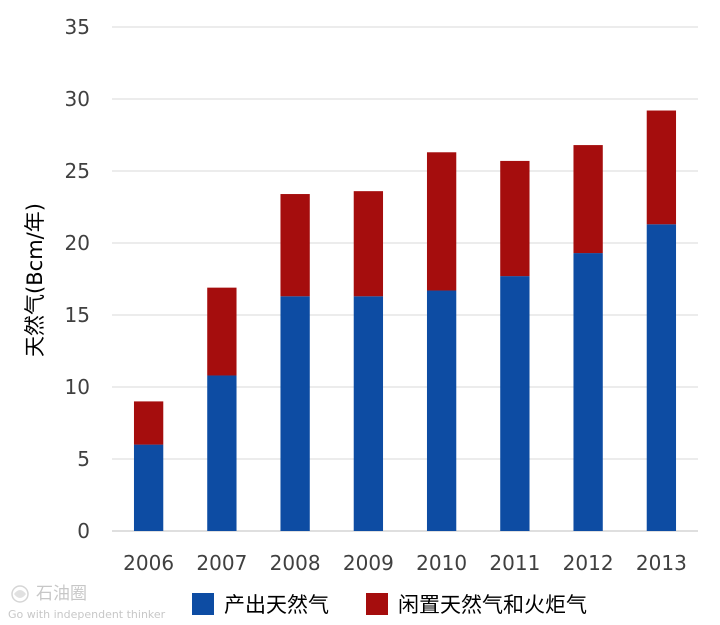 The width and height of the screenshot is (720, 625). Describe the element at coordinates (77, 387) in the screenshot. I see `y-tick-label: 10` at that location.